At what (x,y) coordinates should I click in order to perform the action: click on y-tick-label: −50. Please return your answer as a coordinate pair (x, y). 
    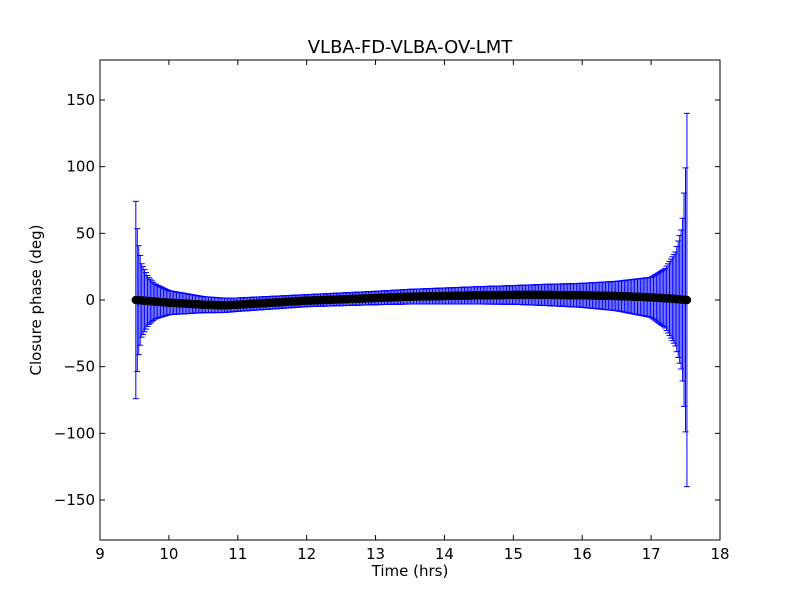
    Looking at the image, I should click on (79, 367).